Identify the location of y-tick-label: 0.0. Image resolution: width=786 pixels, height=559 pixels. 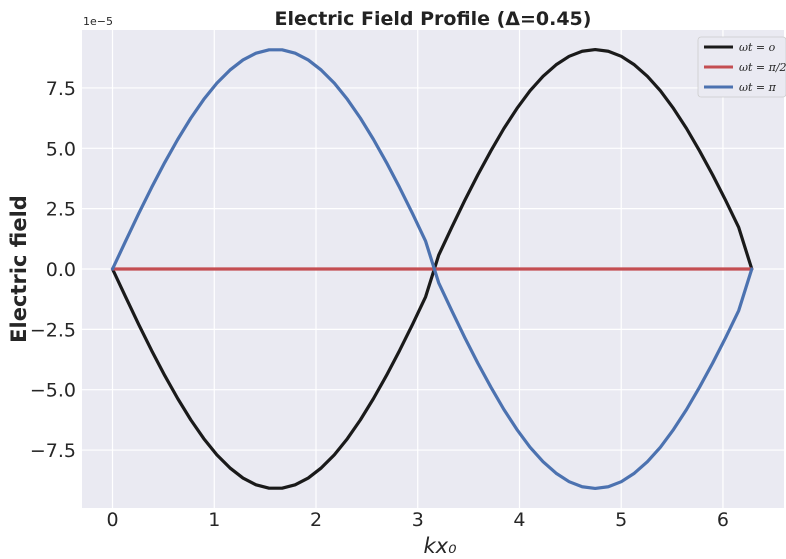
(61, 270).